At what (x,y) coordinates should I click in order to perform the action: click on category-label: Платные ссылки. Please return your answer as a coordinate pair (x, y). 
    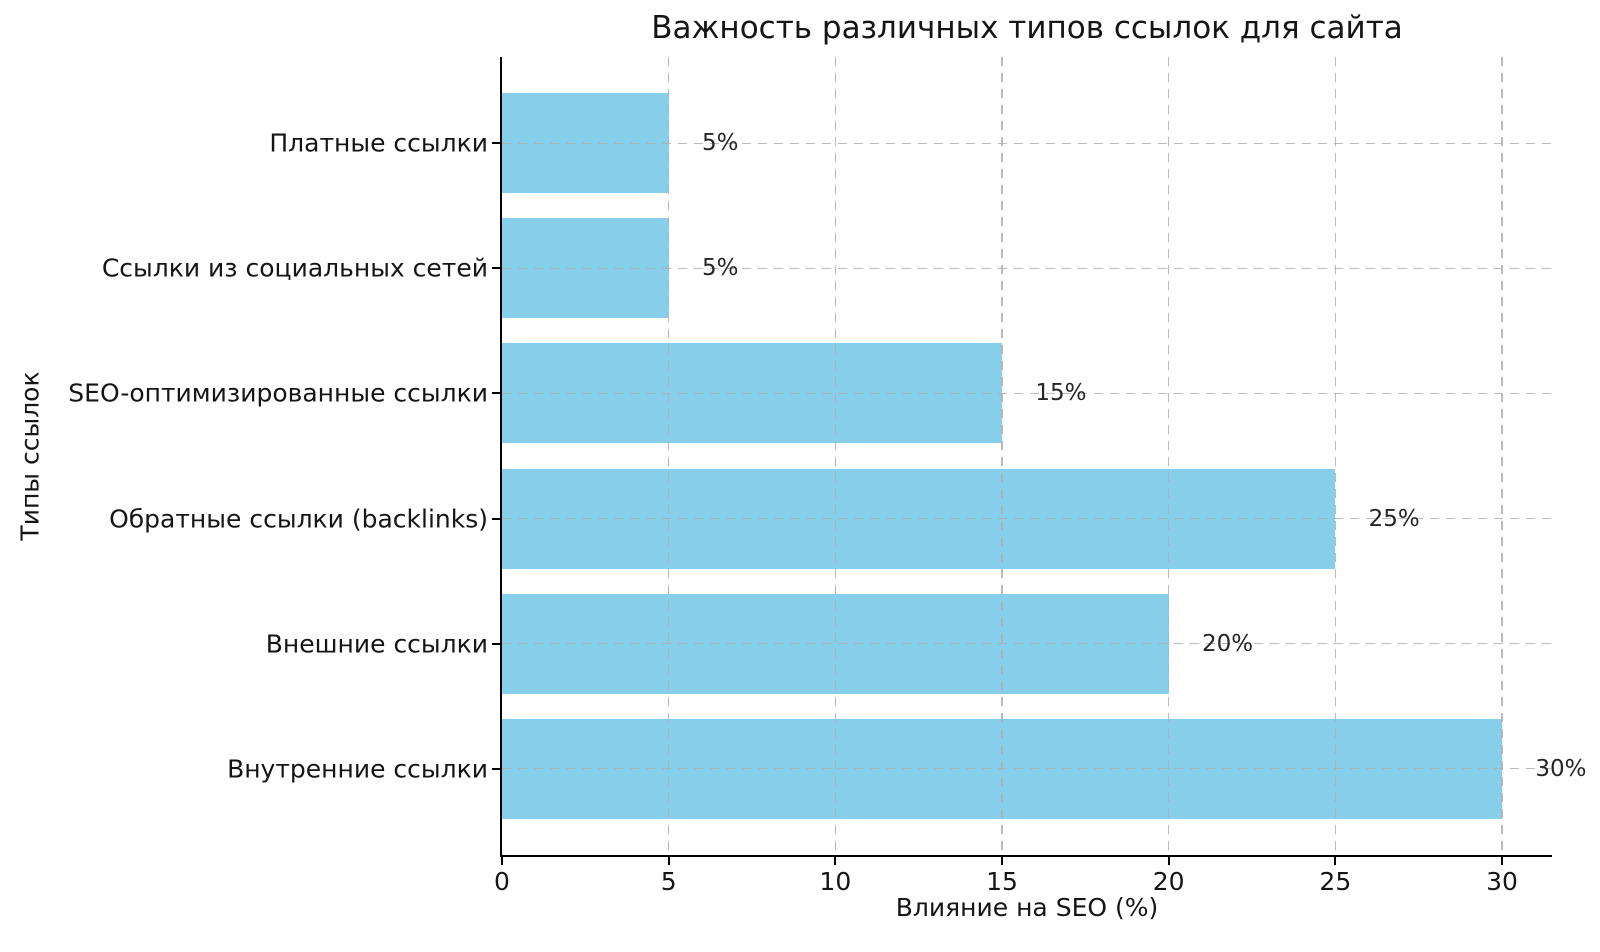
    Looking at the image, I should click on (378, 143).